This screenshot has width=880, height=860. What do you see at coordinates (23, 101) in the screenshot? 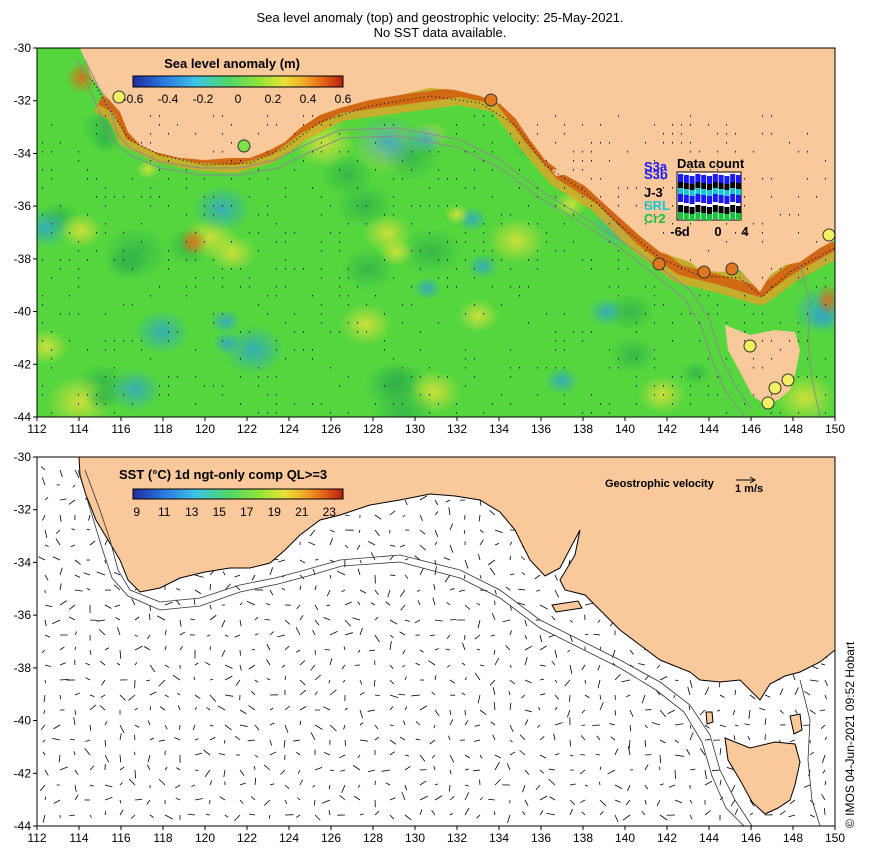
I see `lat-tick-label: -32` at bounding box center [23, 101].